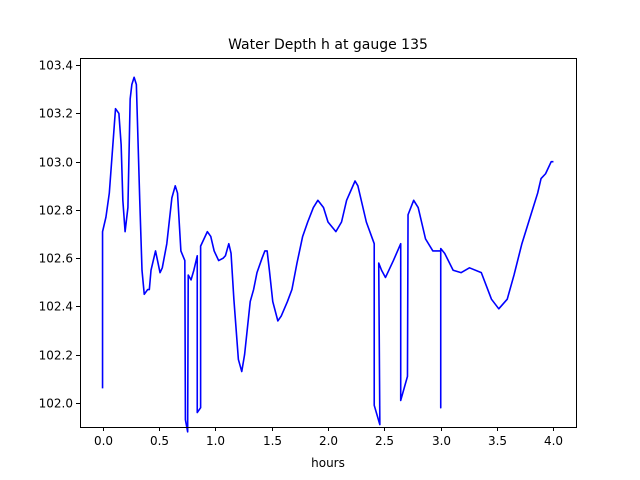 This screenshot has height=480, width=640. Describe the element at coordinates (56, 259) in the screenshot. I see `y-tick-label: 102.6` at that location.